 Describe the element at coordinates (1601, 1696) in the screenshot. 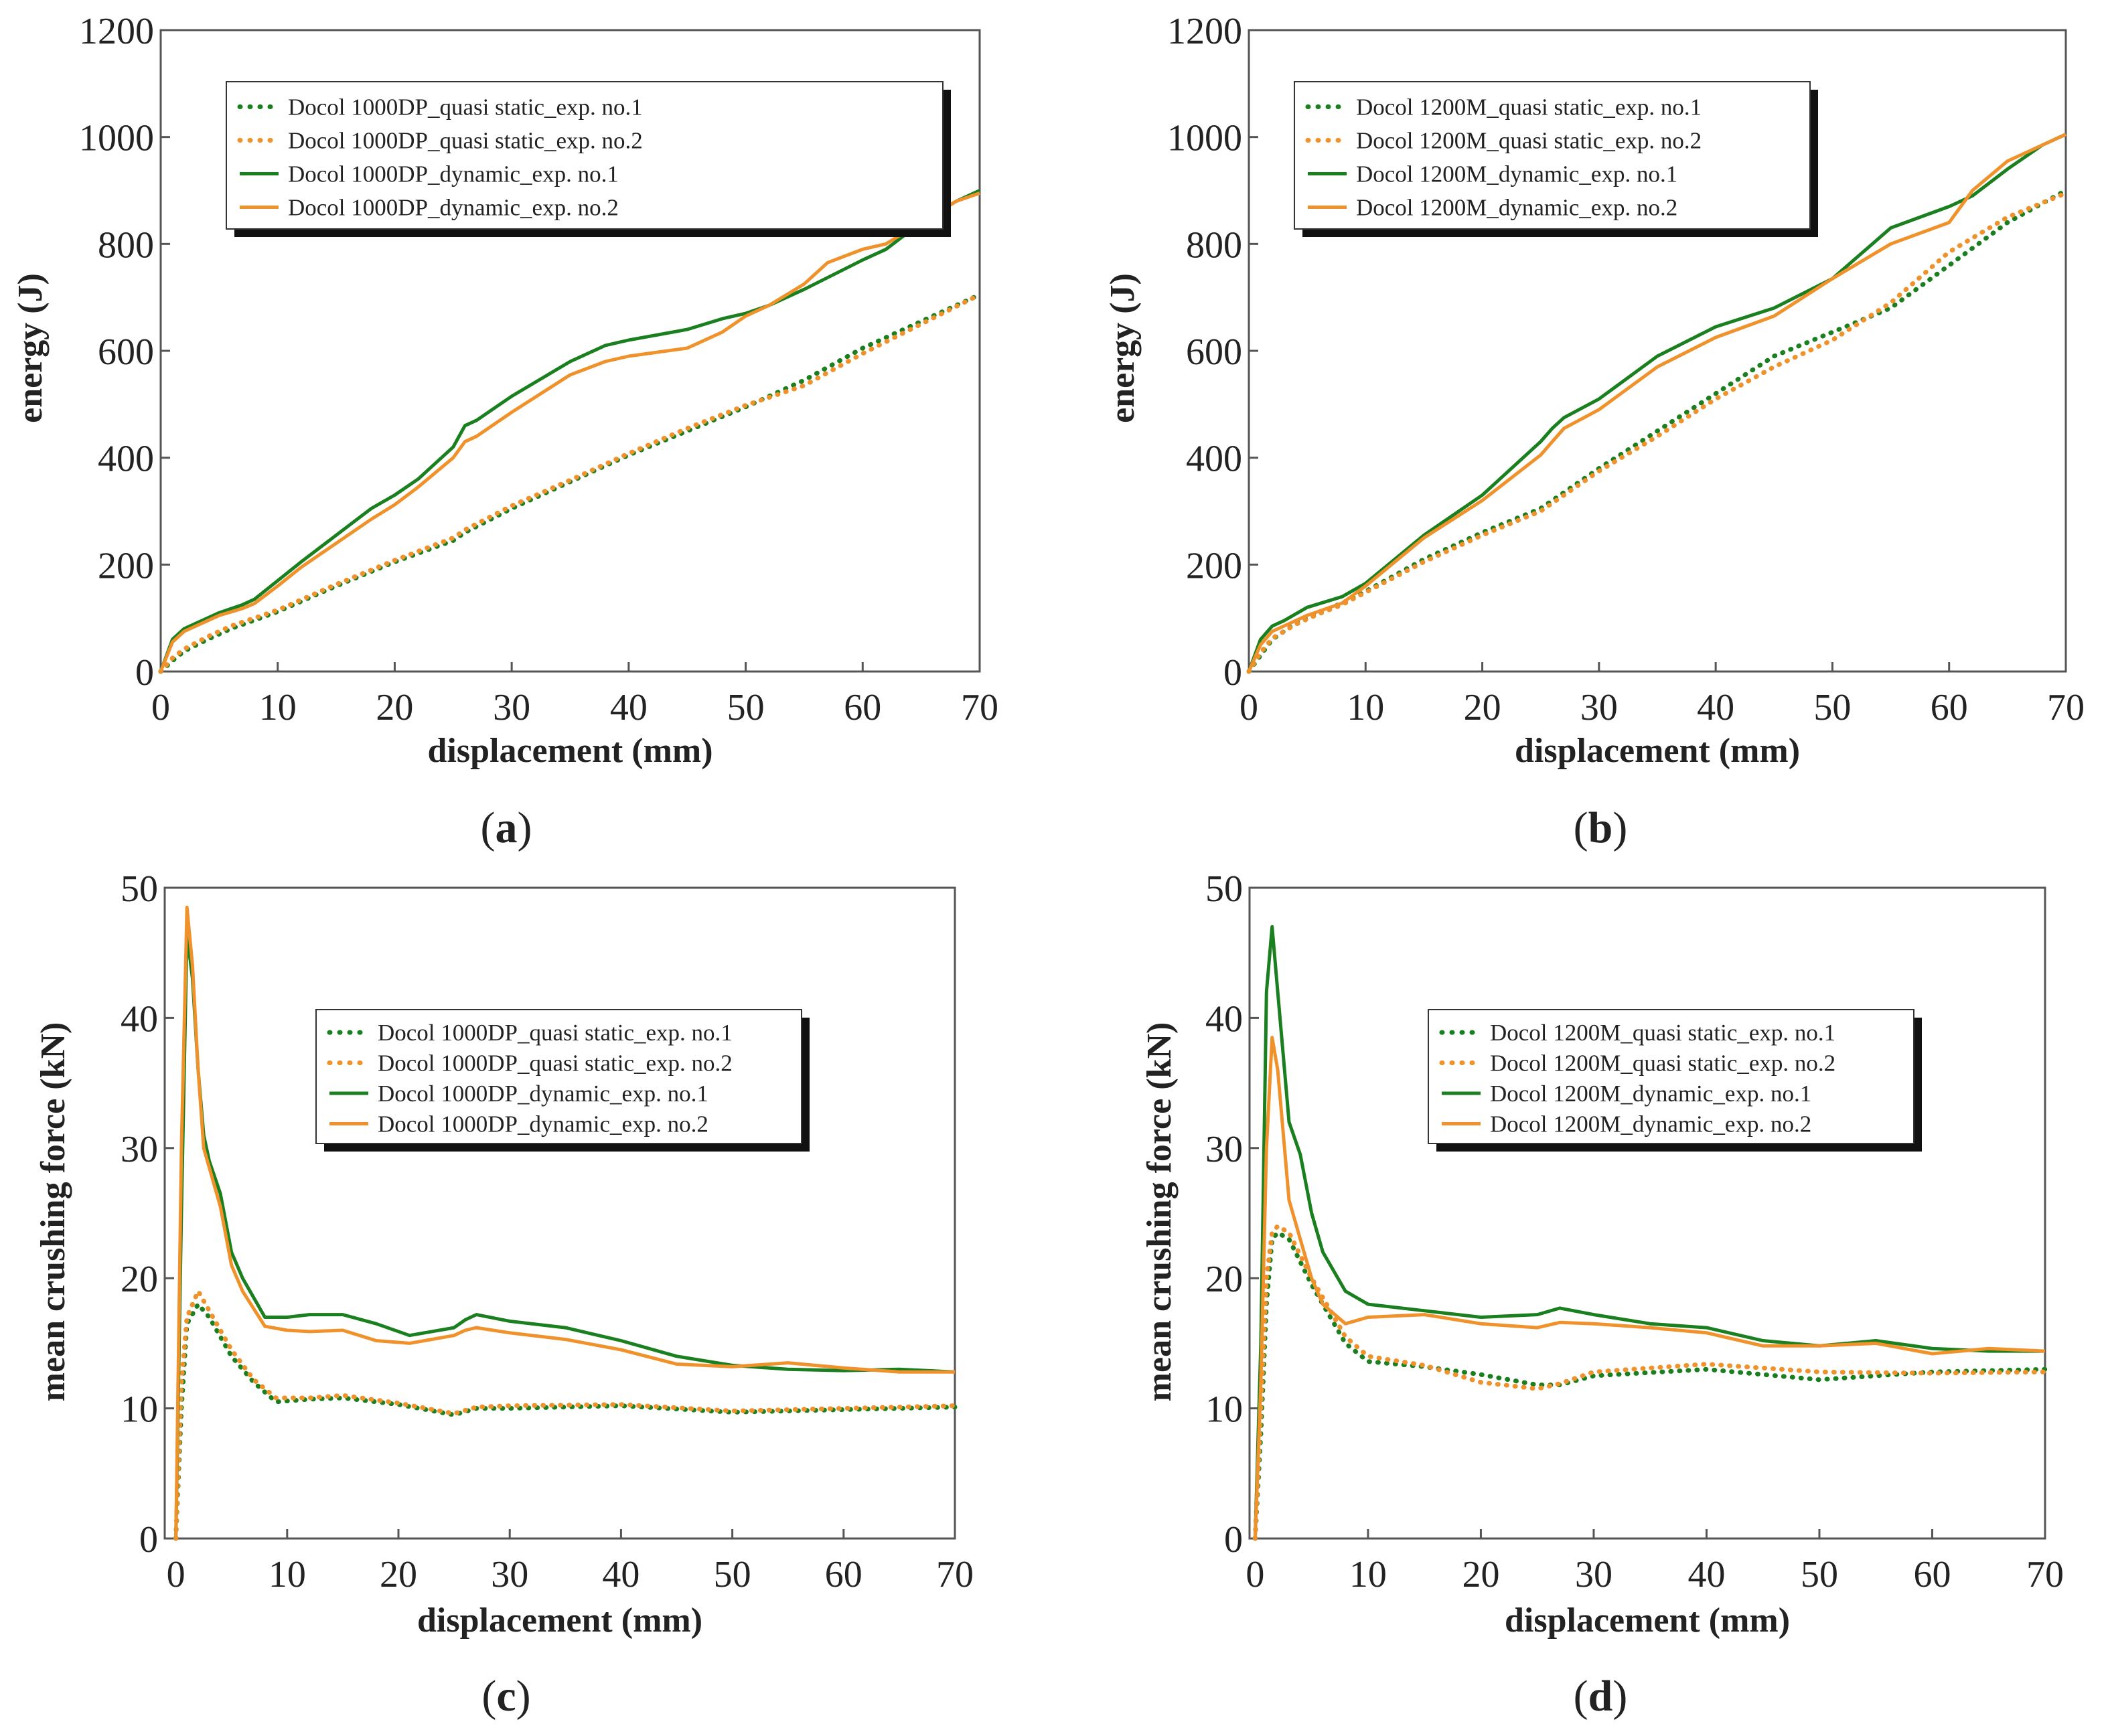

I see `panel-caption: (d)` at that location.